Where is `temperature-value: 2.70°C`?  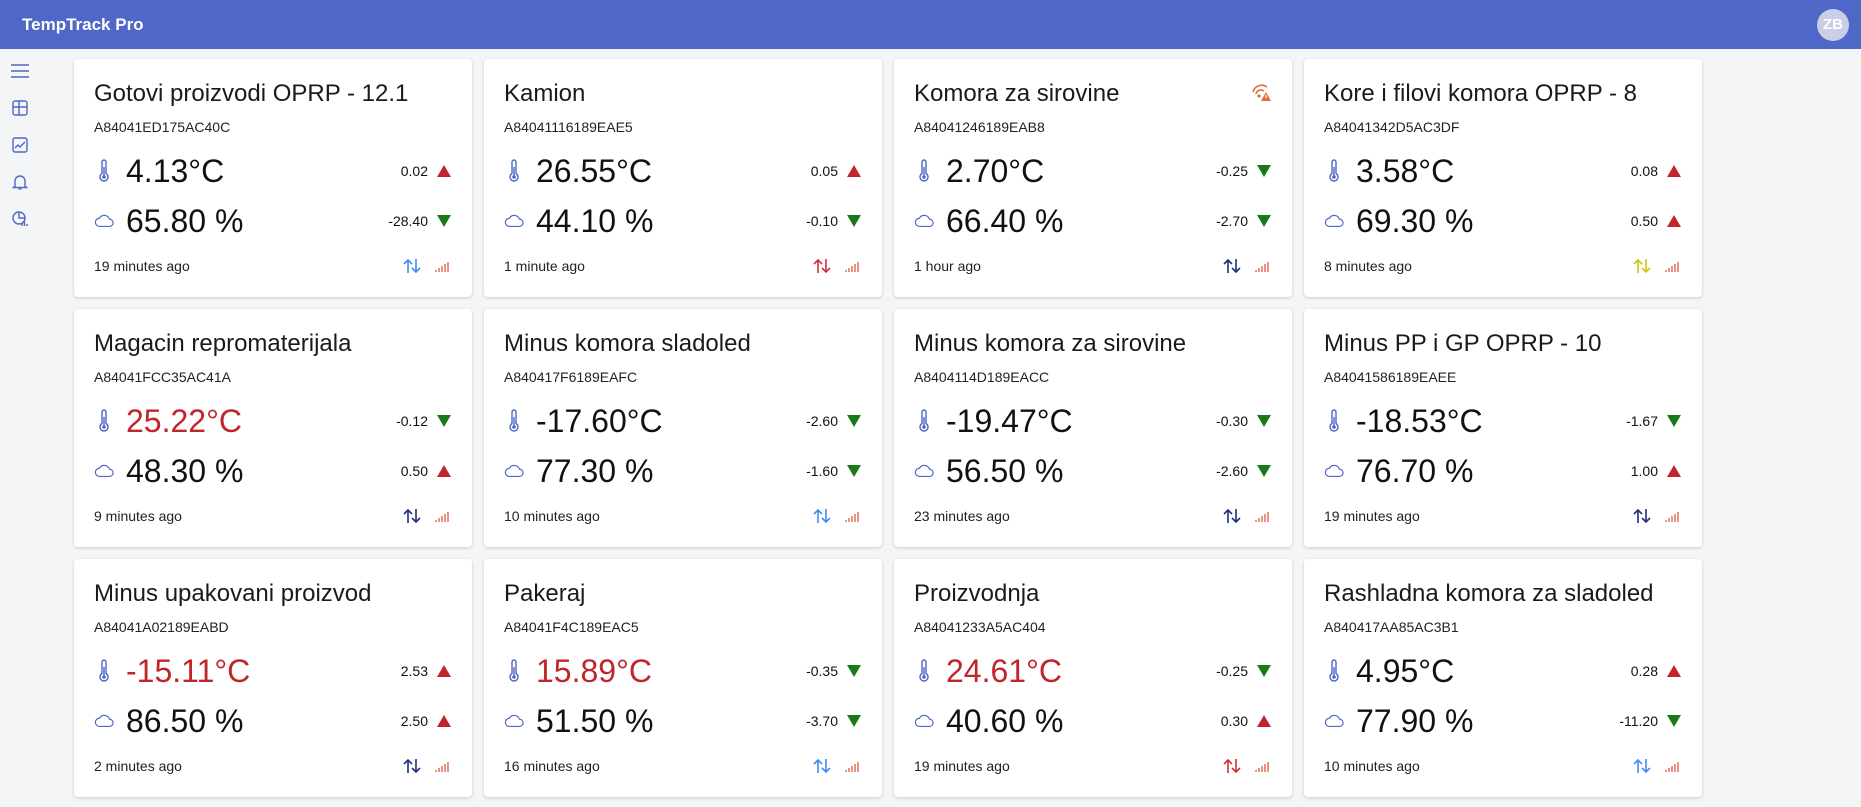
temperature-value: 2.70°C is located at coordinates (995, 171).